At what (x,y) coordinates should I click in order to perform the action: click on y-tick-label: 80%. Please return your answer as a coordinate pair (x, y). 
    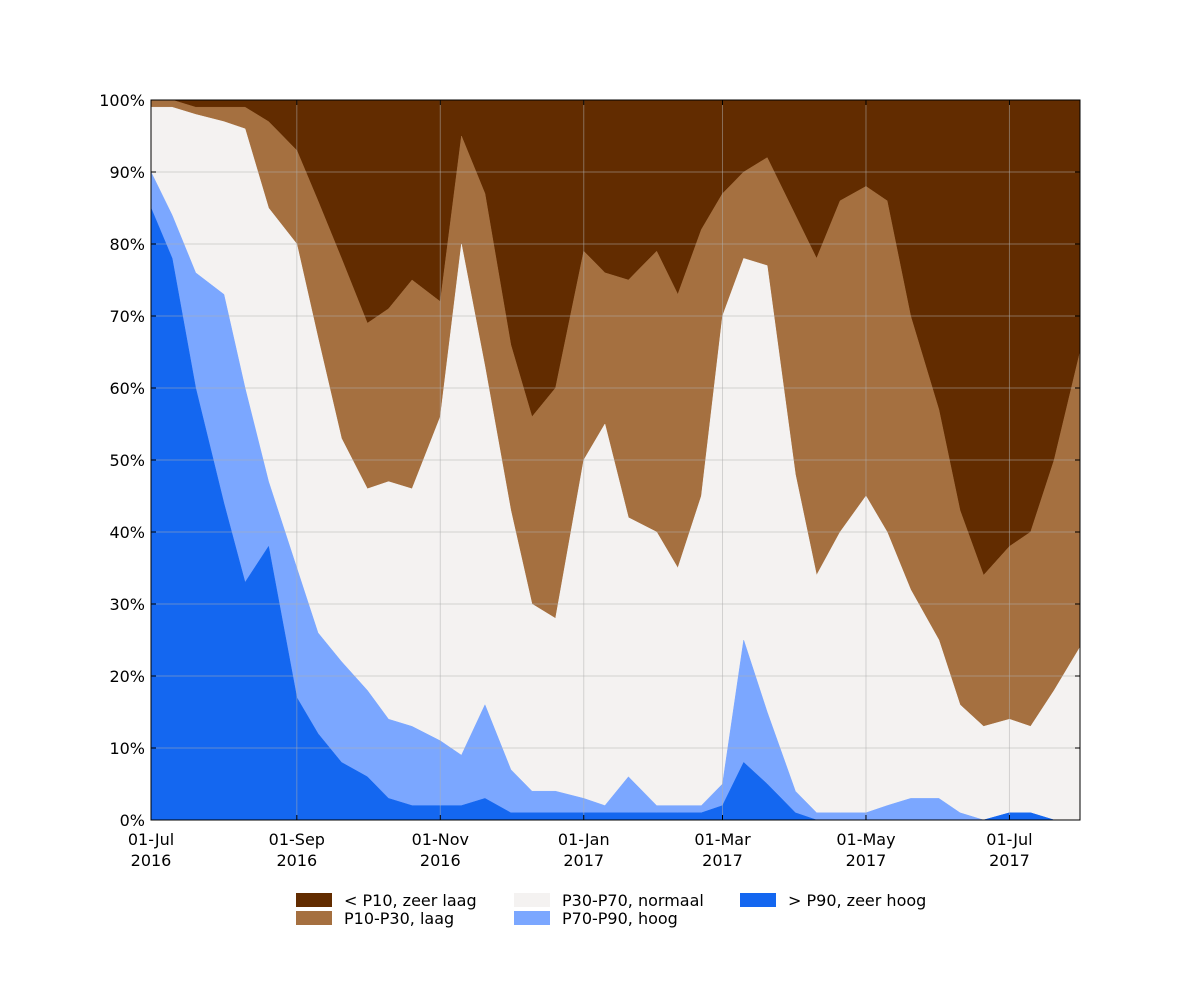
    Looking at the image, I should click on (127, 244).